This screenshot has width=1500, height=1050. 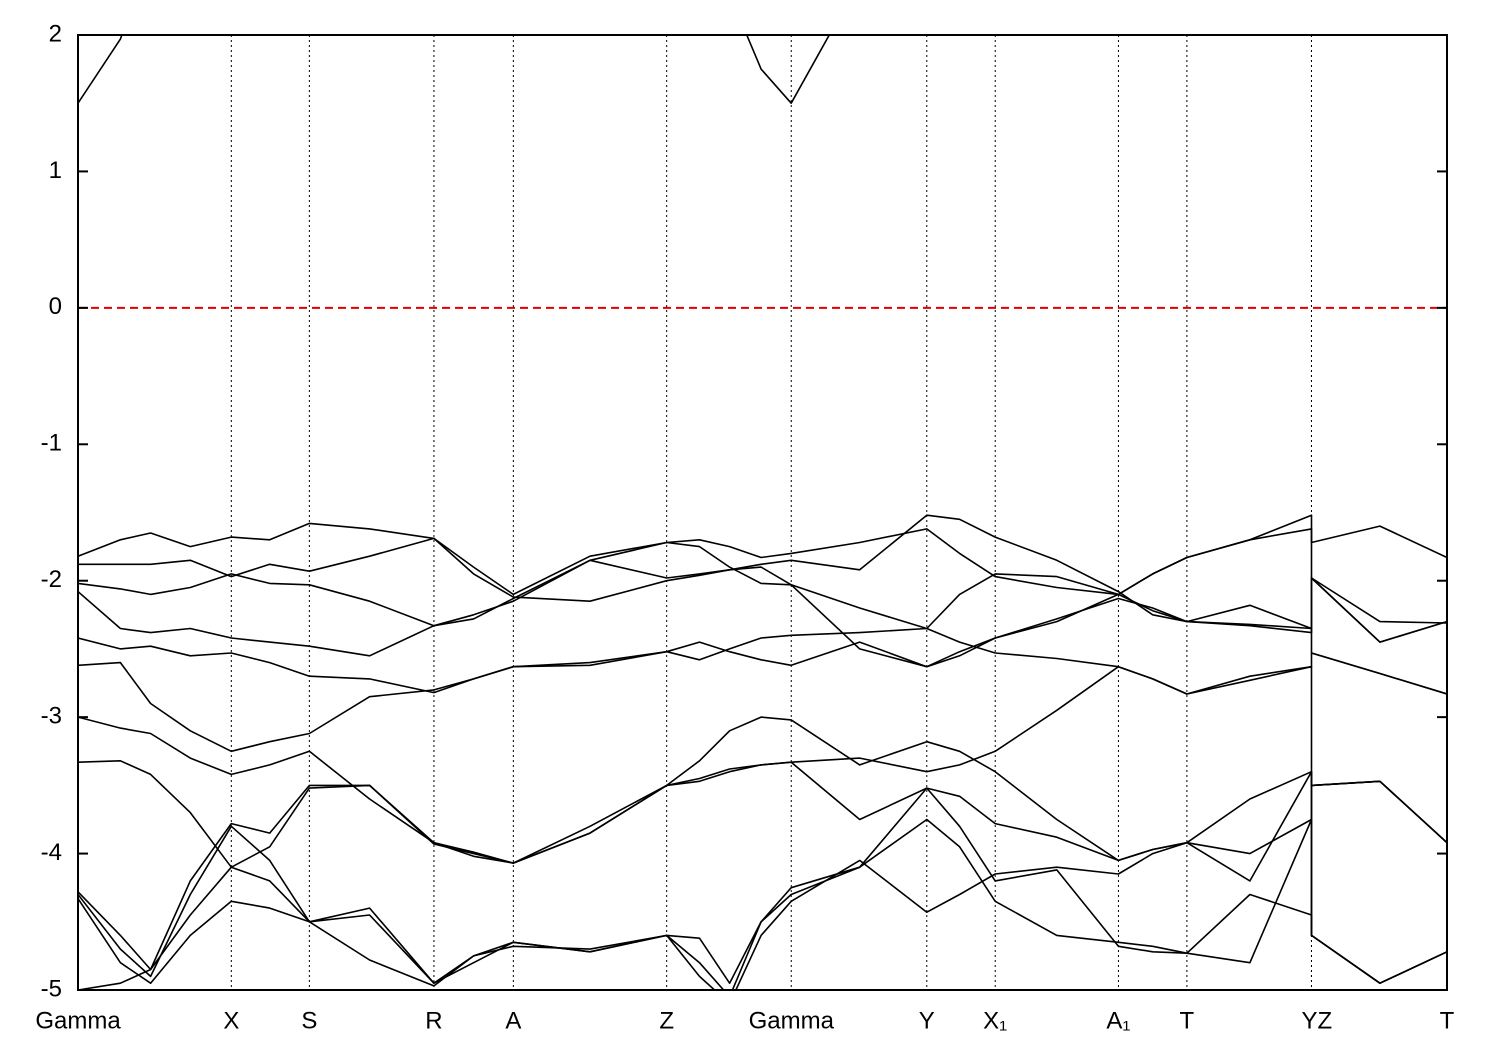 What do you see at coordinates (1118, 1020) in the screenshot?
I see `x-tick-label: A₁` at bounding box center [1118, 1020].